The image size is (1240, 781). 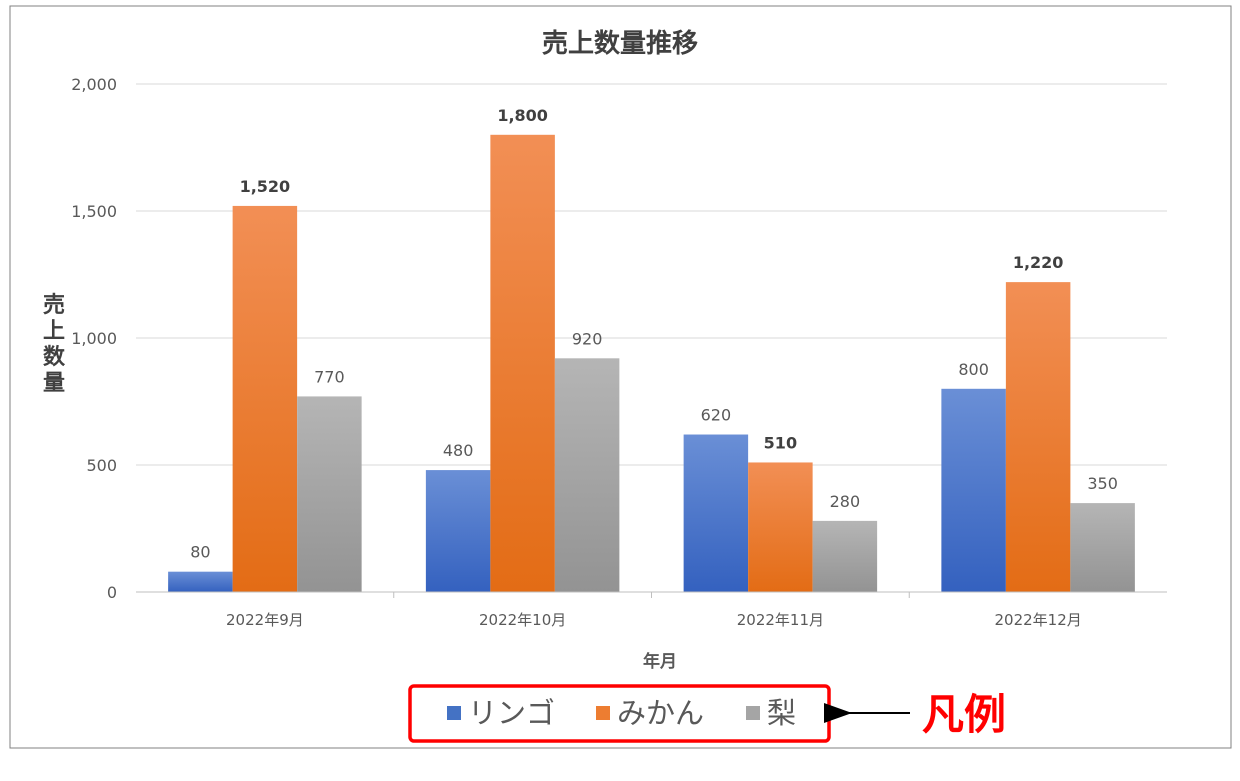 What do you see at coordinates (781, 713) in the screenshot?
I see `legend-label: 梨` at bounding box center [781, 713].